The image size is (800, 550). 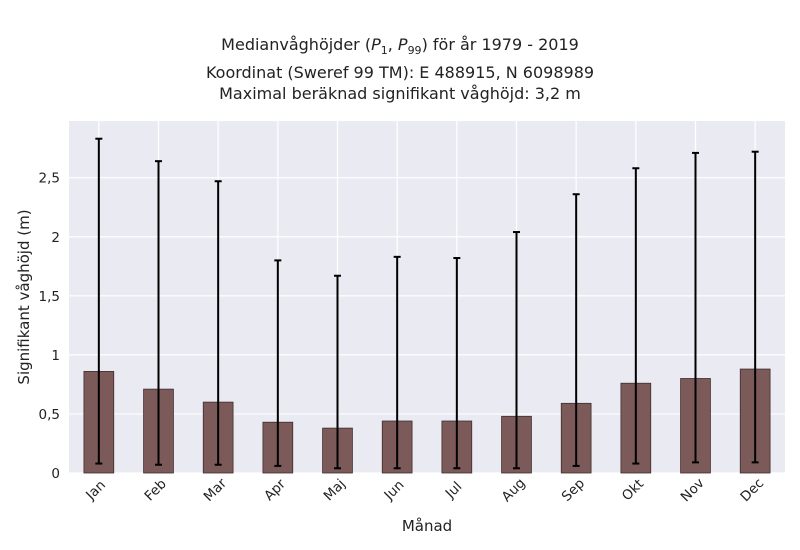 What do you see at coordinates (55, 356) in the screenshot?
I see `y-tick-label: 1` at bounding box center [55, 356].